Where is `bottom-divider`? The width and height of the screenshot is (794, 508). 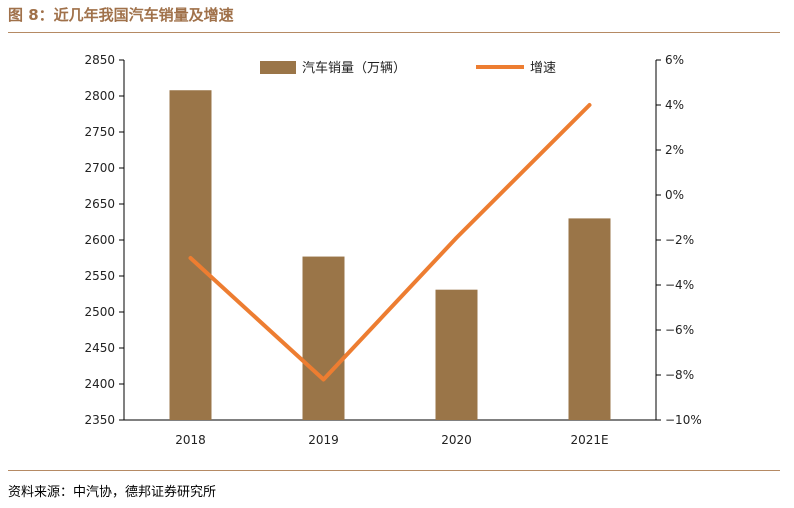
bottom-divider is located at coordinates (394, 470).